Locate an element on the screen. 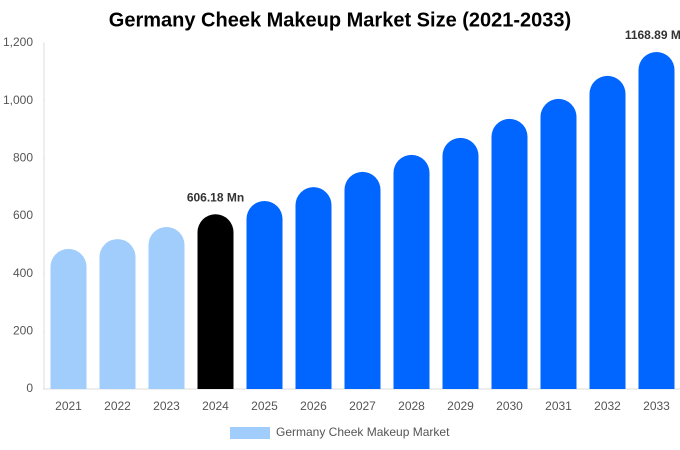 This screenshot has height=450, width=680. y-tick-label: 600 is located at coordinates (23, 215).